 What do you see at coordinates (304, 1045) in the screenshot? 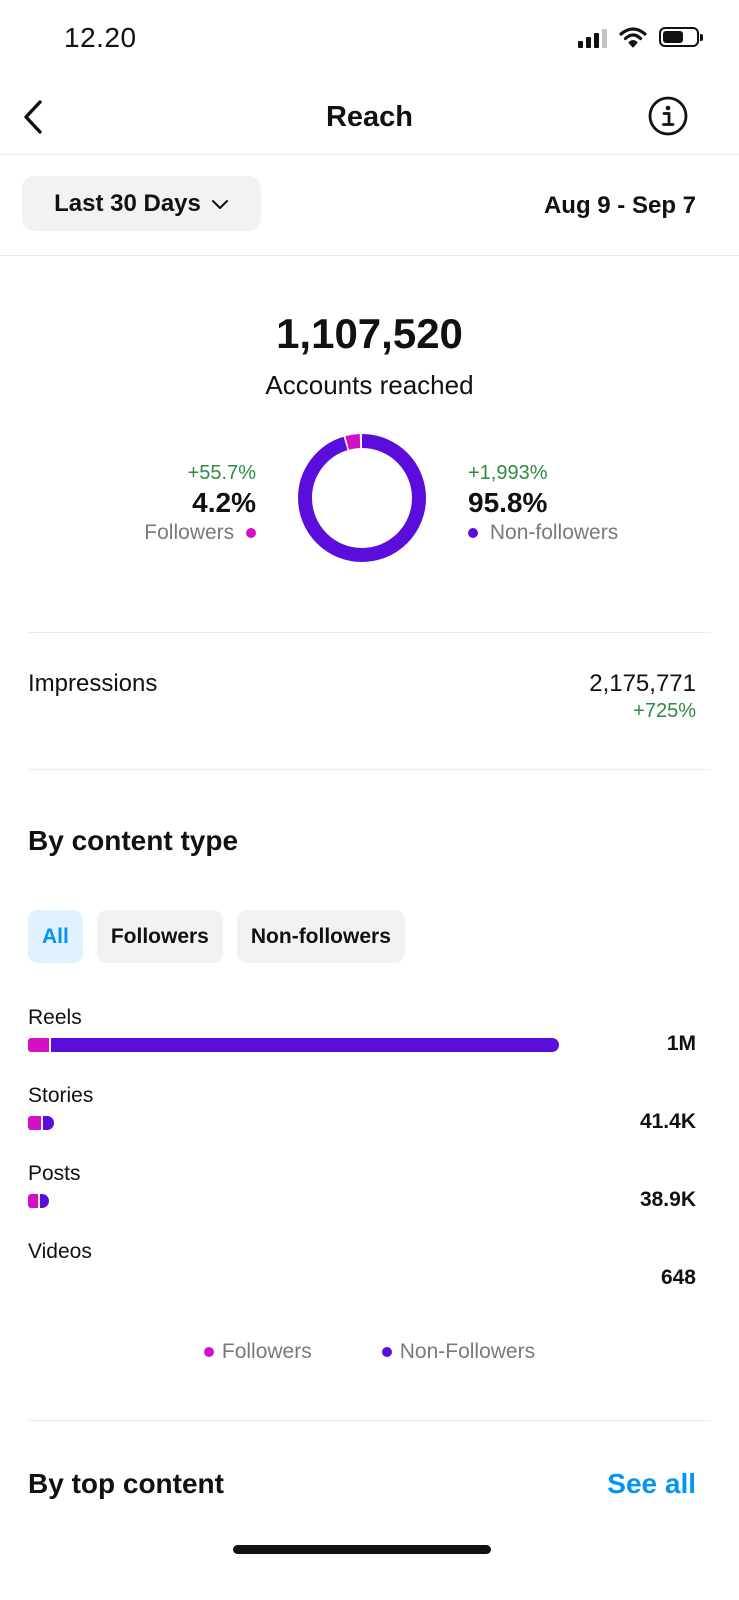
I see `reels-non-followers-segment` at bounding box center [304, 1045].